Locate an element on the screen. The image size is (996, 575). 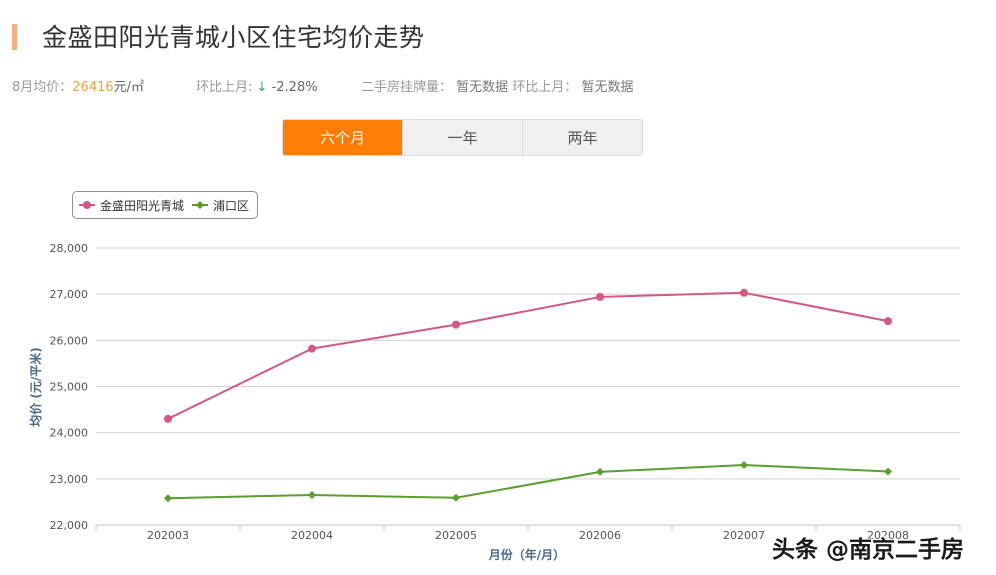
avg-price-unit: 元/㎡ is located at coordinates (129, 87).